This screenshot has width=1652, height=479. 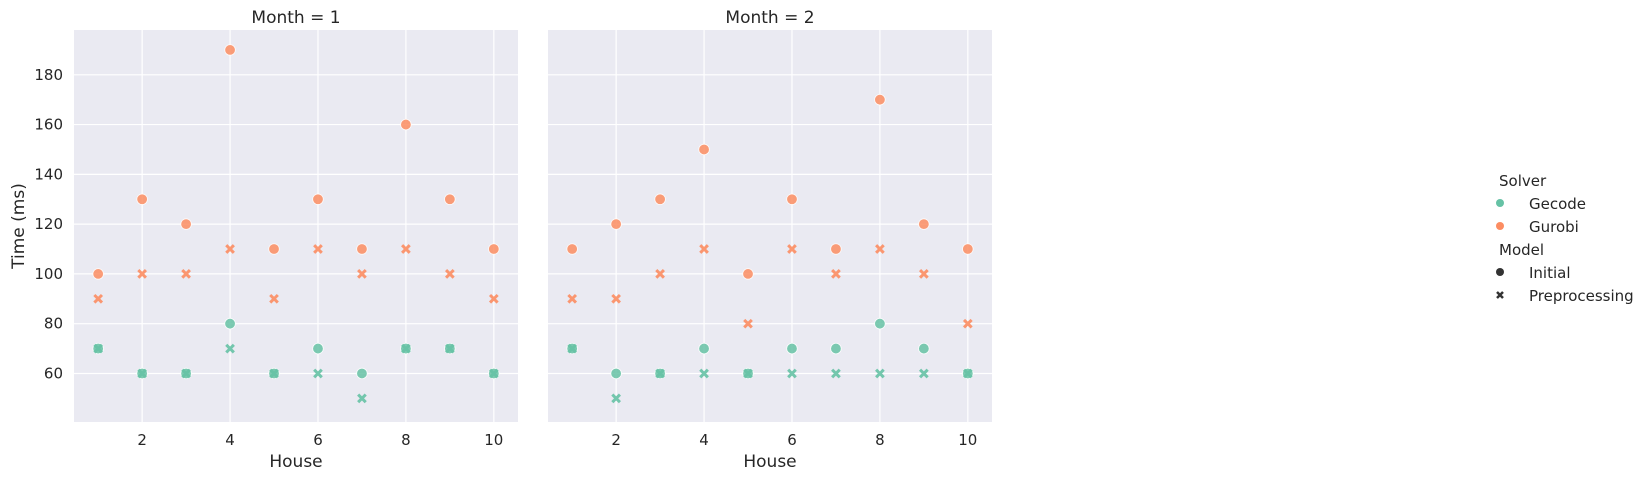 What do you see at coordinates (1521, 250) in the screenshot?
I see `legend-section-title: Model` at bounding box center [1521, 250].